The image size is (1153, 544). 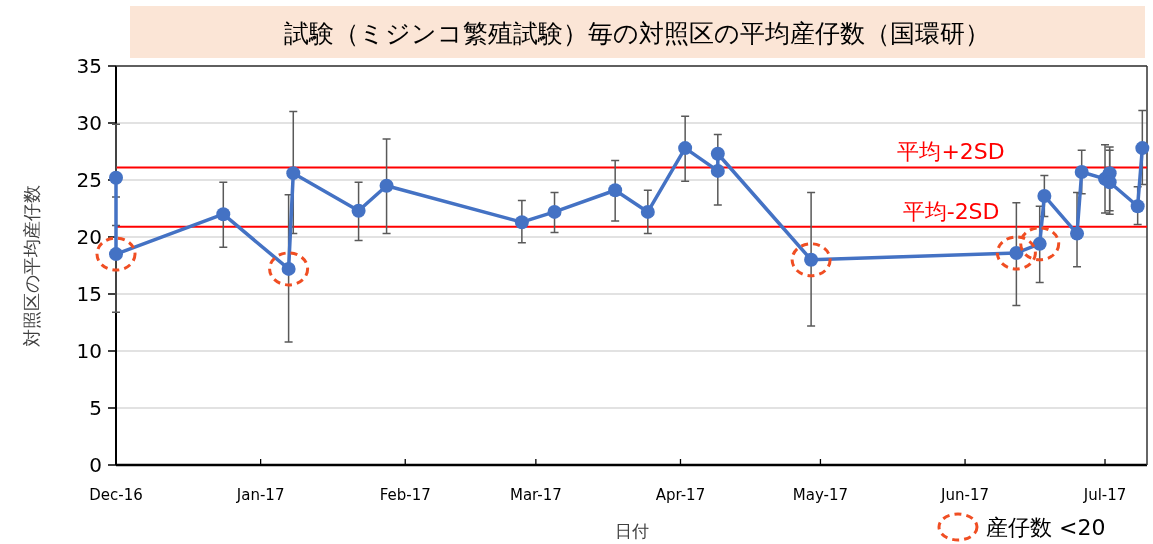 I want to click on chart-title: 試験（ミジンコ繁殖試験）毎の対照区の平均産仔数（国環研）, so click(x=637, y=33).